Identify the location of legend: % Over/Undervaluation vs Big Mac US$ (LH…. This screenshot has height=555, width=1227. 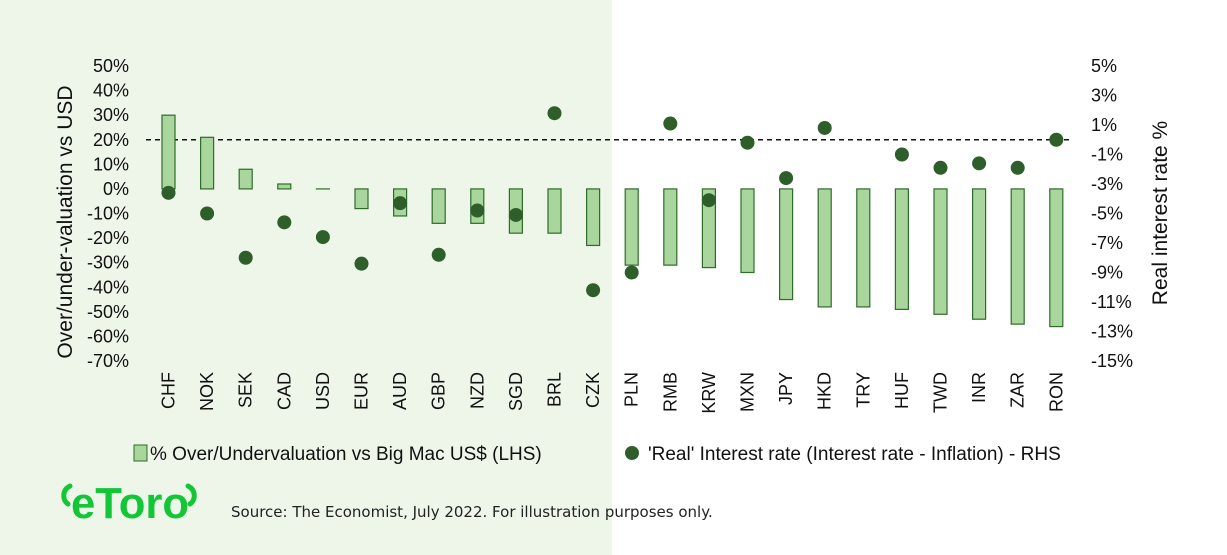
(597, 454).